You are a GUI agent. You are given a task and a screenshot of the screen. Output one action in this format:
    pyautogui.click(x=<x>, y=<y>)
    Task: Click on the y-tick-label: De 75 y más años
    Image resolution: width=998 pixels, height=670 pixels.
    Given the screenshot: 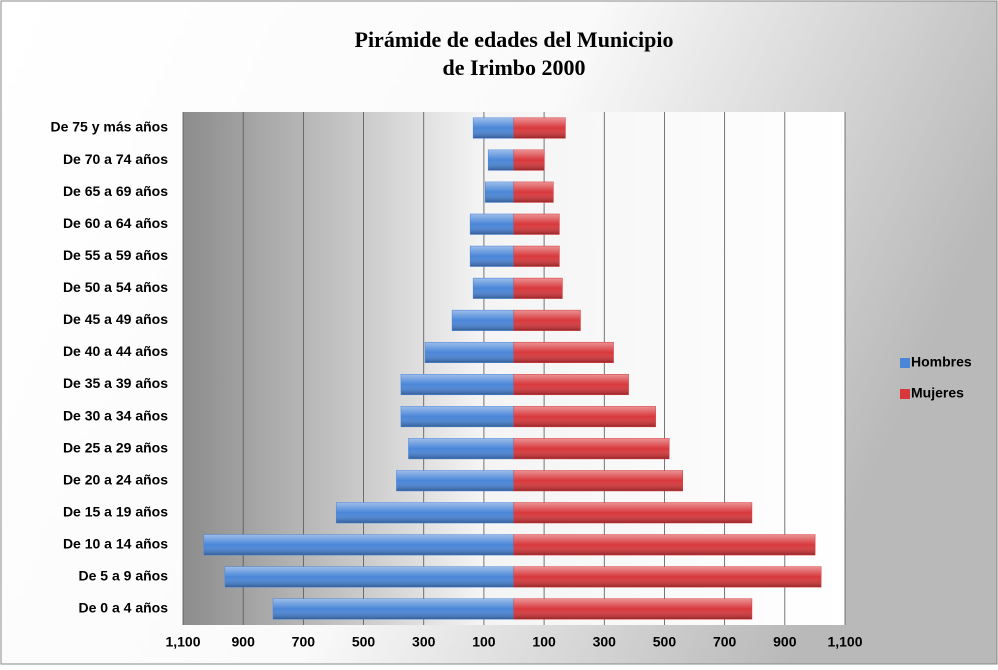 What is the action you would take?
    pyautogui.click(x=109, y=127)
    